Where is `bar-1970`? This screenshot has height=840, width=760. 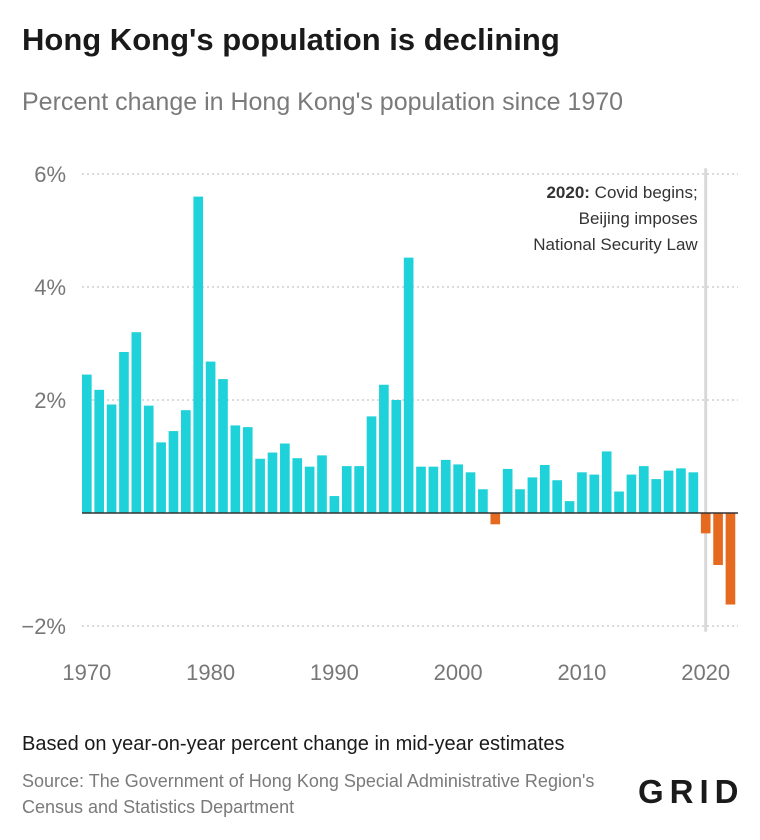
bar-1970 is located at coordinates (87, 443).